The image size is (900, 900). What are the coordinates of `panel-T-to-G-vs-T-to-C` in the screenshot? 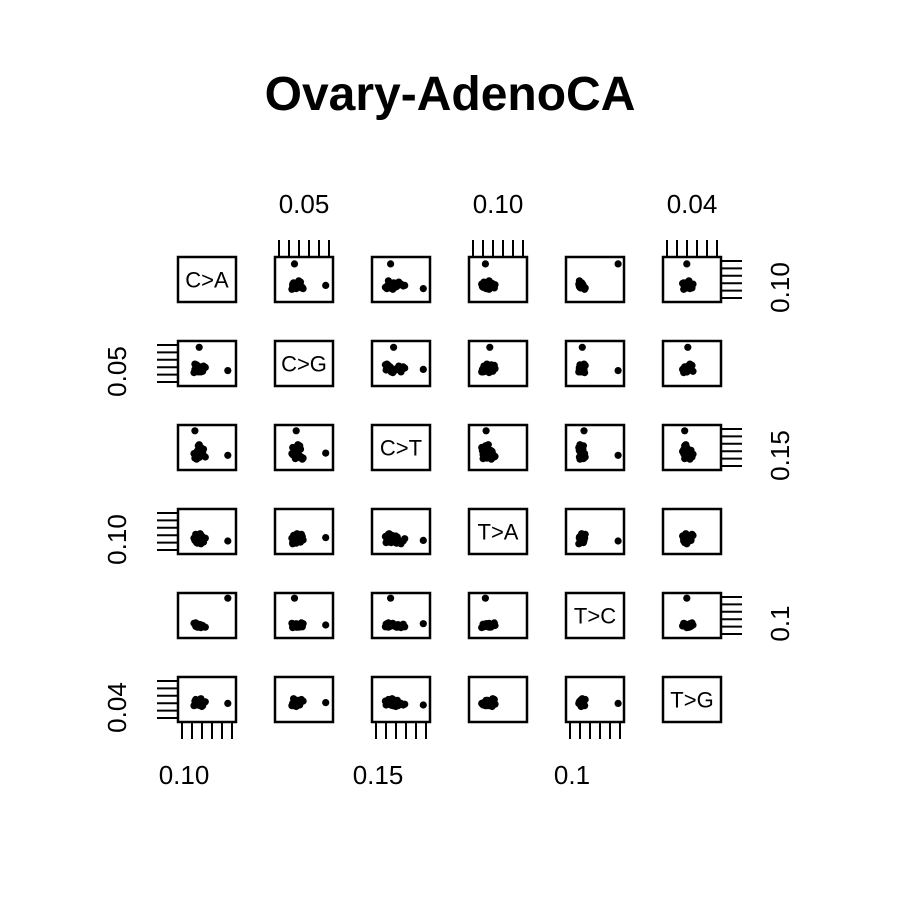 It's located at (595, 699).